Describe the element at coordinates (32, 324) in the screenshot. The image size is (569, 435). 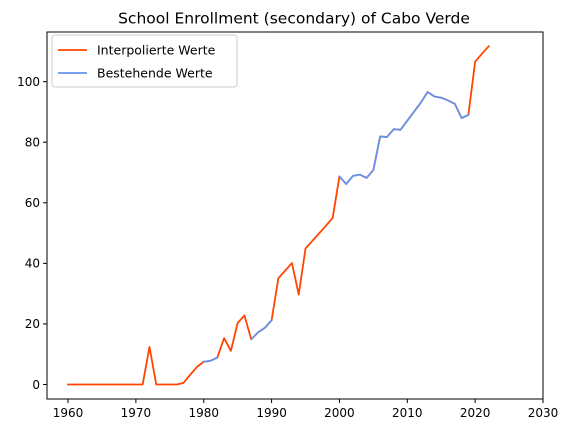
I see `y-tick-label: 20` at that location.